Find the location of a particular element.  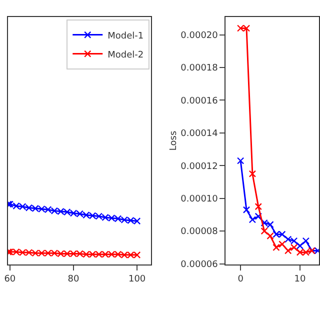

x-tick-label: 100 is located at coordinates (137, 279).